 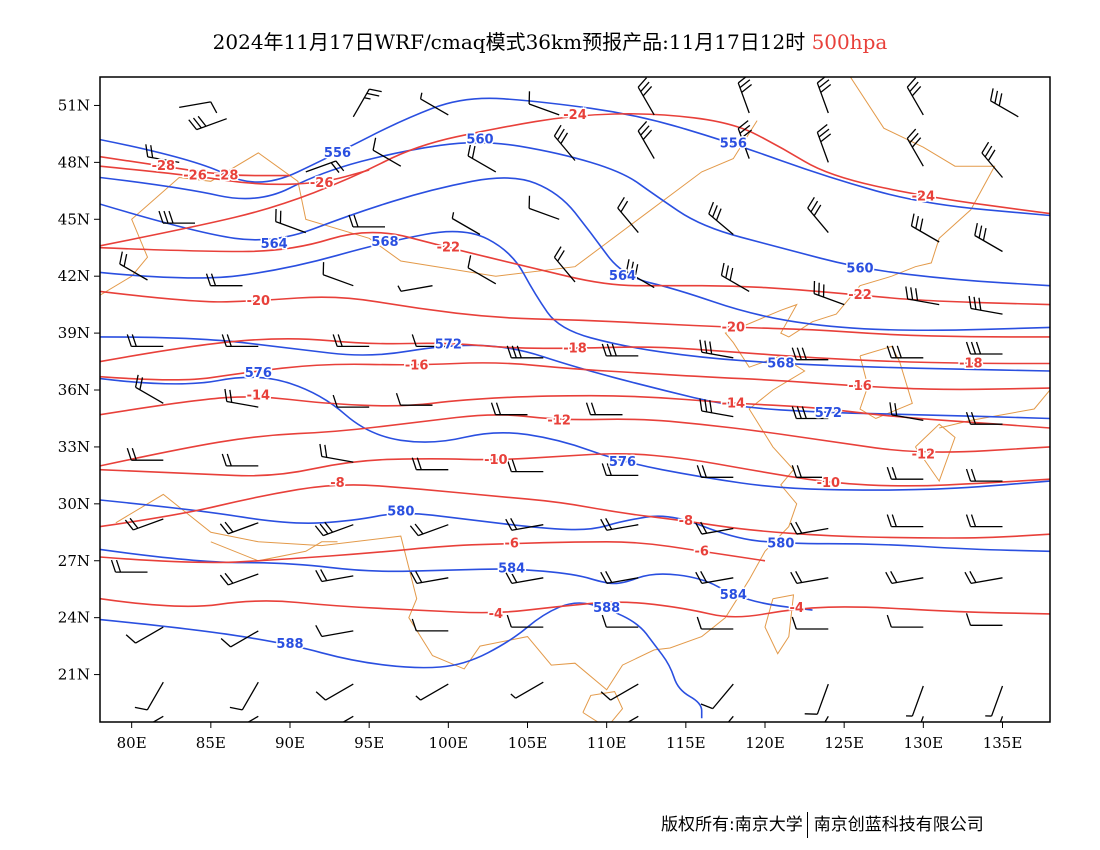 What do you see at coordinates (384, 242) in the screenshot?
I see `height-contour-label: 568` at bounding box center [384, 242].